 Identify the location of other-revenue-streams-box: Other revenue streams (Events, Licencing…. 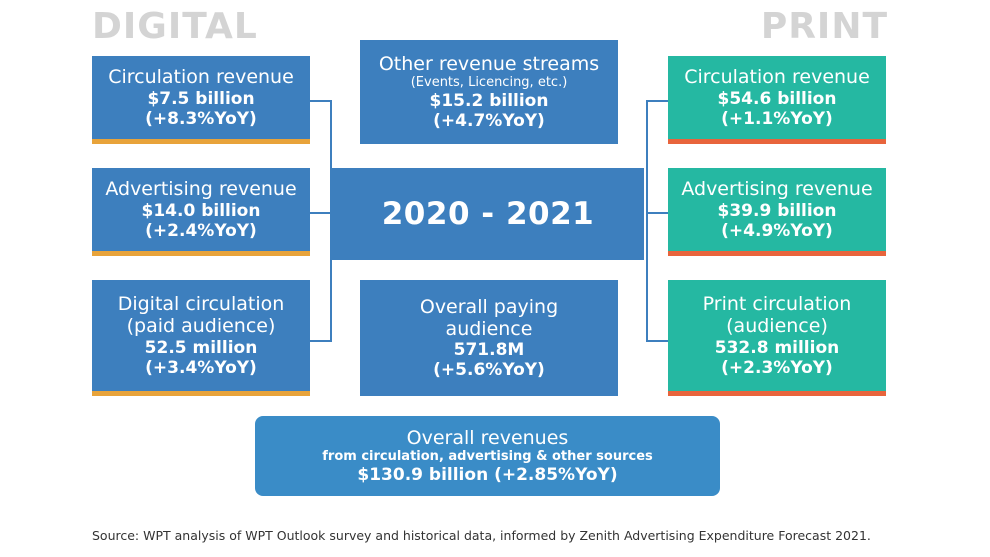
(489, 92).